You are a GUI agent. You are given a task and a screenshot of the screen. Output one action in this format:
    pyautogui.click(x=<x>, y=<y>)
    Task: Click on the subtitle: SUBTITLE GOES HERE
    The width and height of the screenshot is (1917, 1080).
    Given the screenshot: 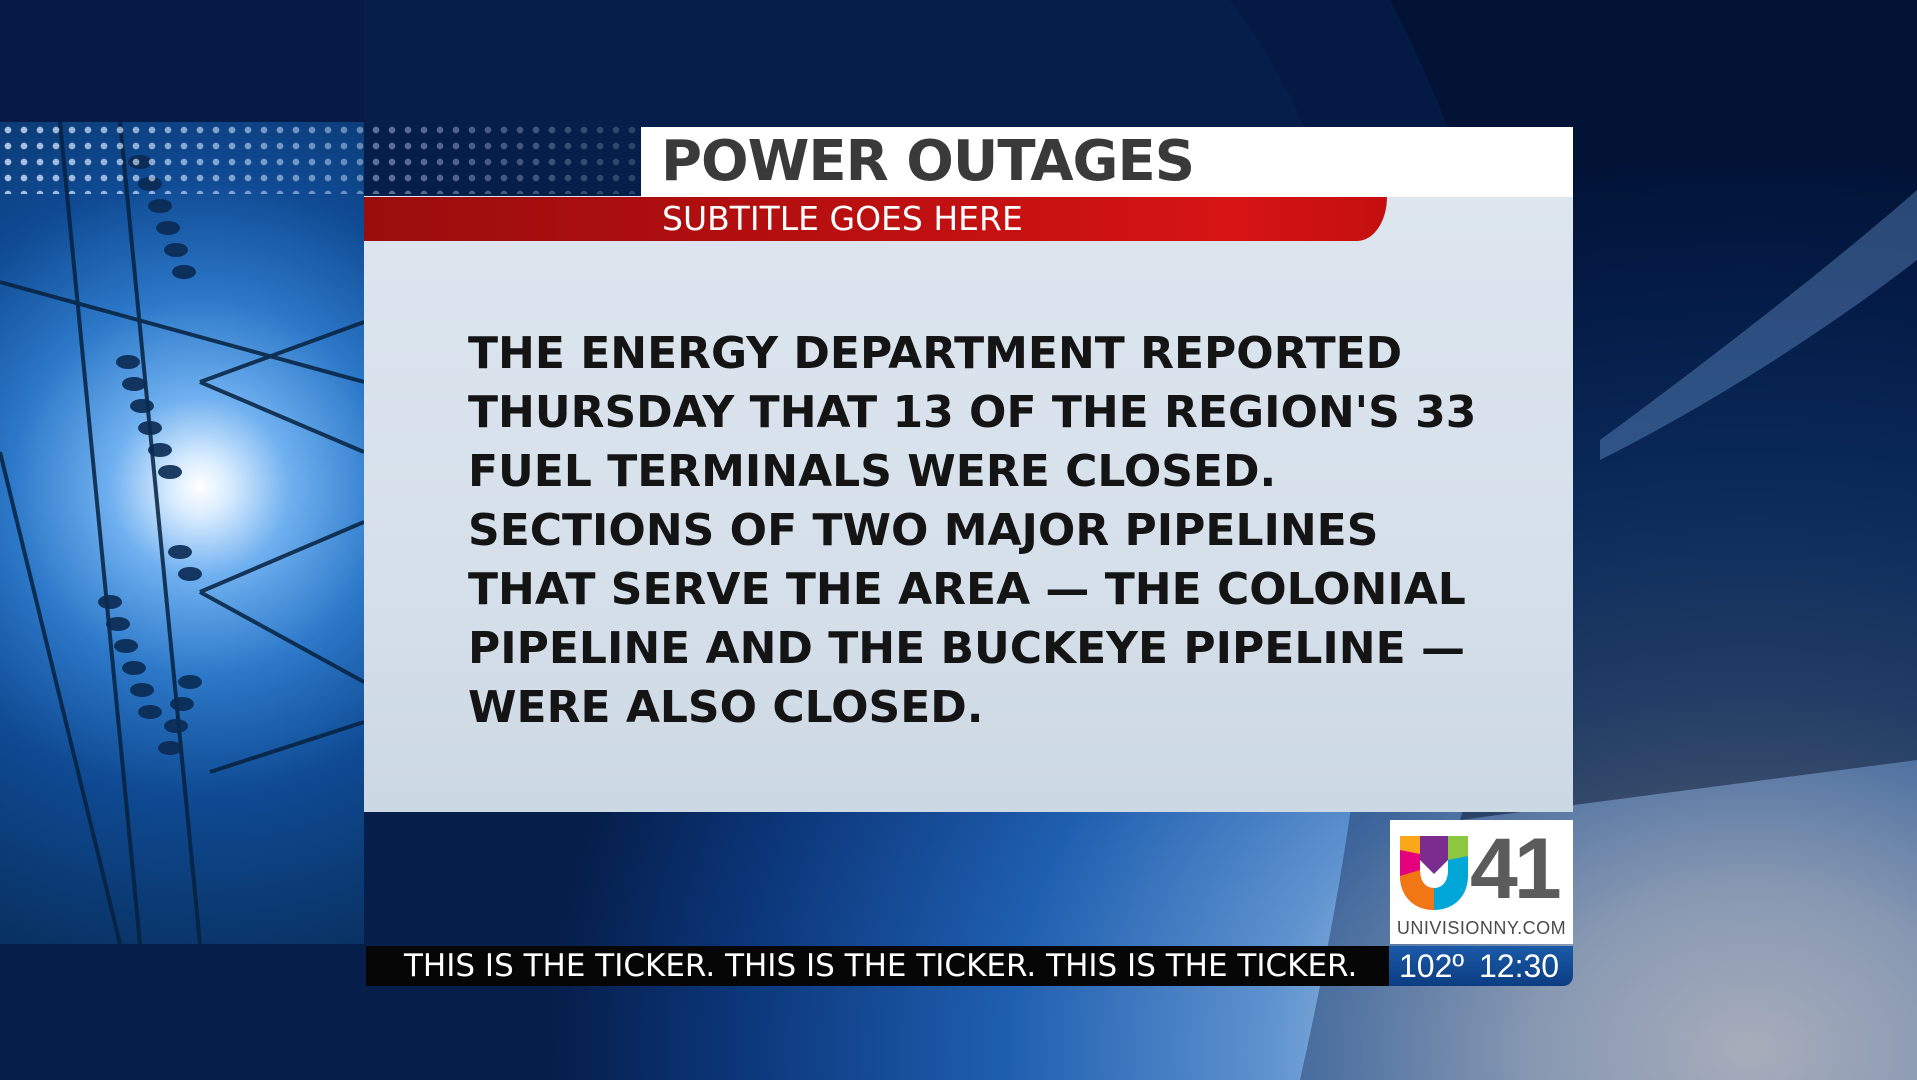 What is the action you would take?
    pyautogui.click(x=842, y=218)
    